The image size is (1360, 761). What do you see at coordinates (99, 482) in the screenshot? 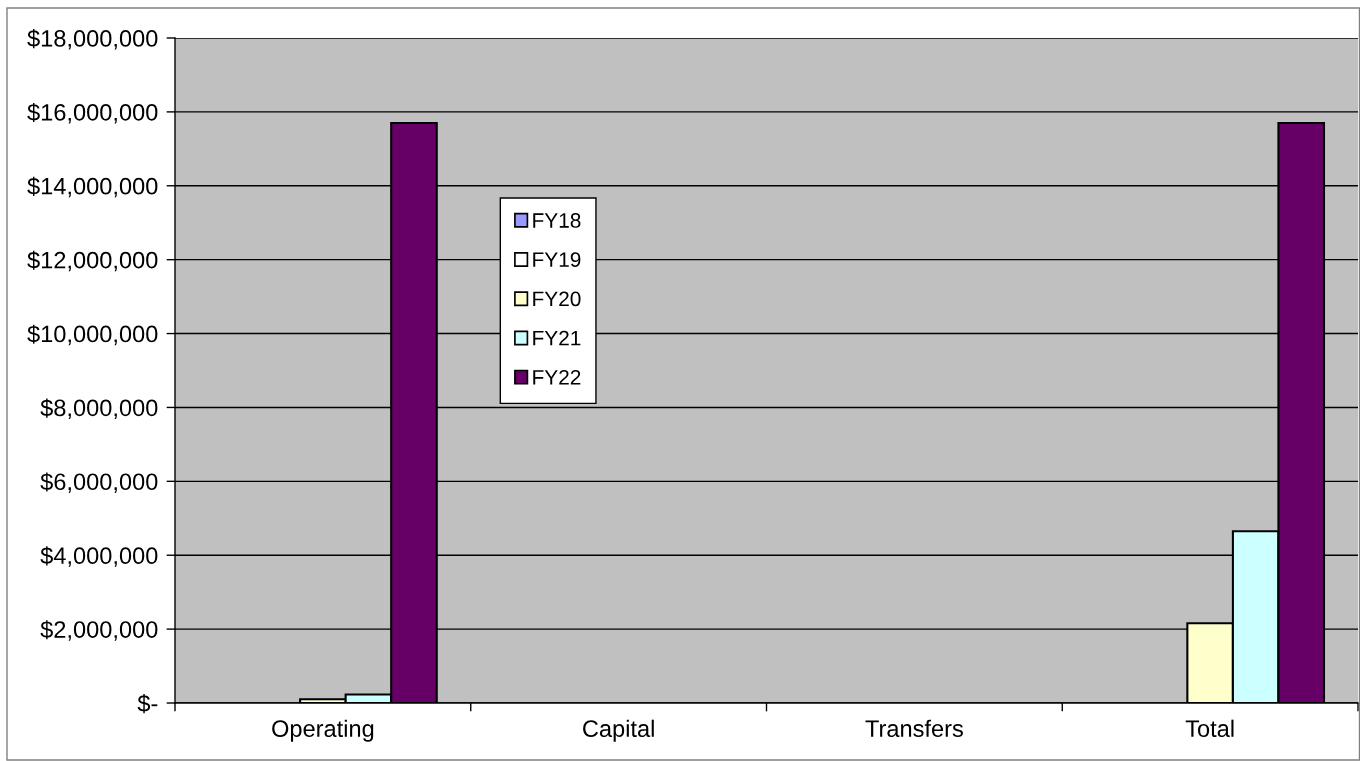
I see `y-tick-label: $6,000,000` at bounding box center [99, 482].